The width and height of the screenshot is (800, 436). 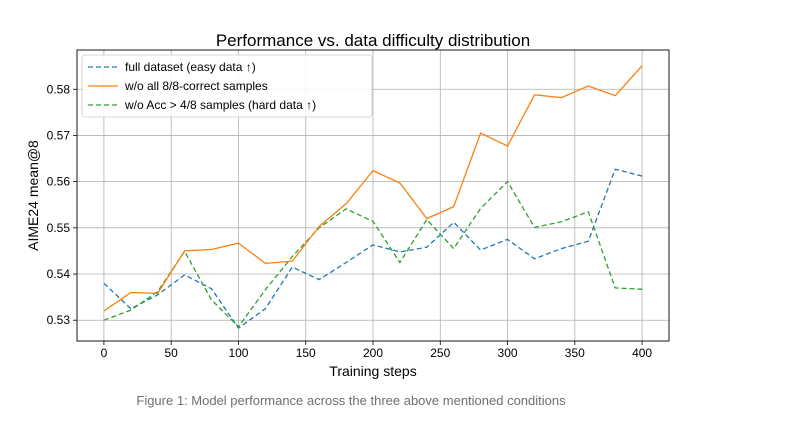 I want to click on x-tick-label: 200, so click(x=373, y=353).